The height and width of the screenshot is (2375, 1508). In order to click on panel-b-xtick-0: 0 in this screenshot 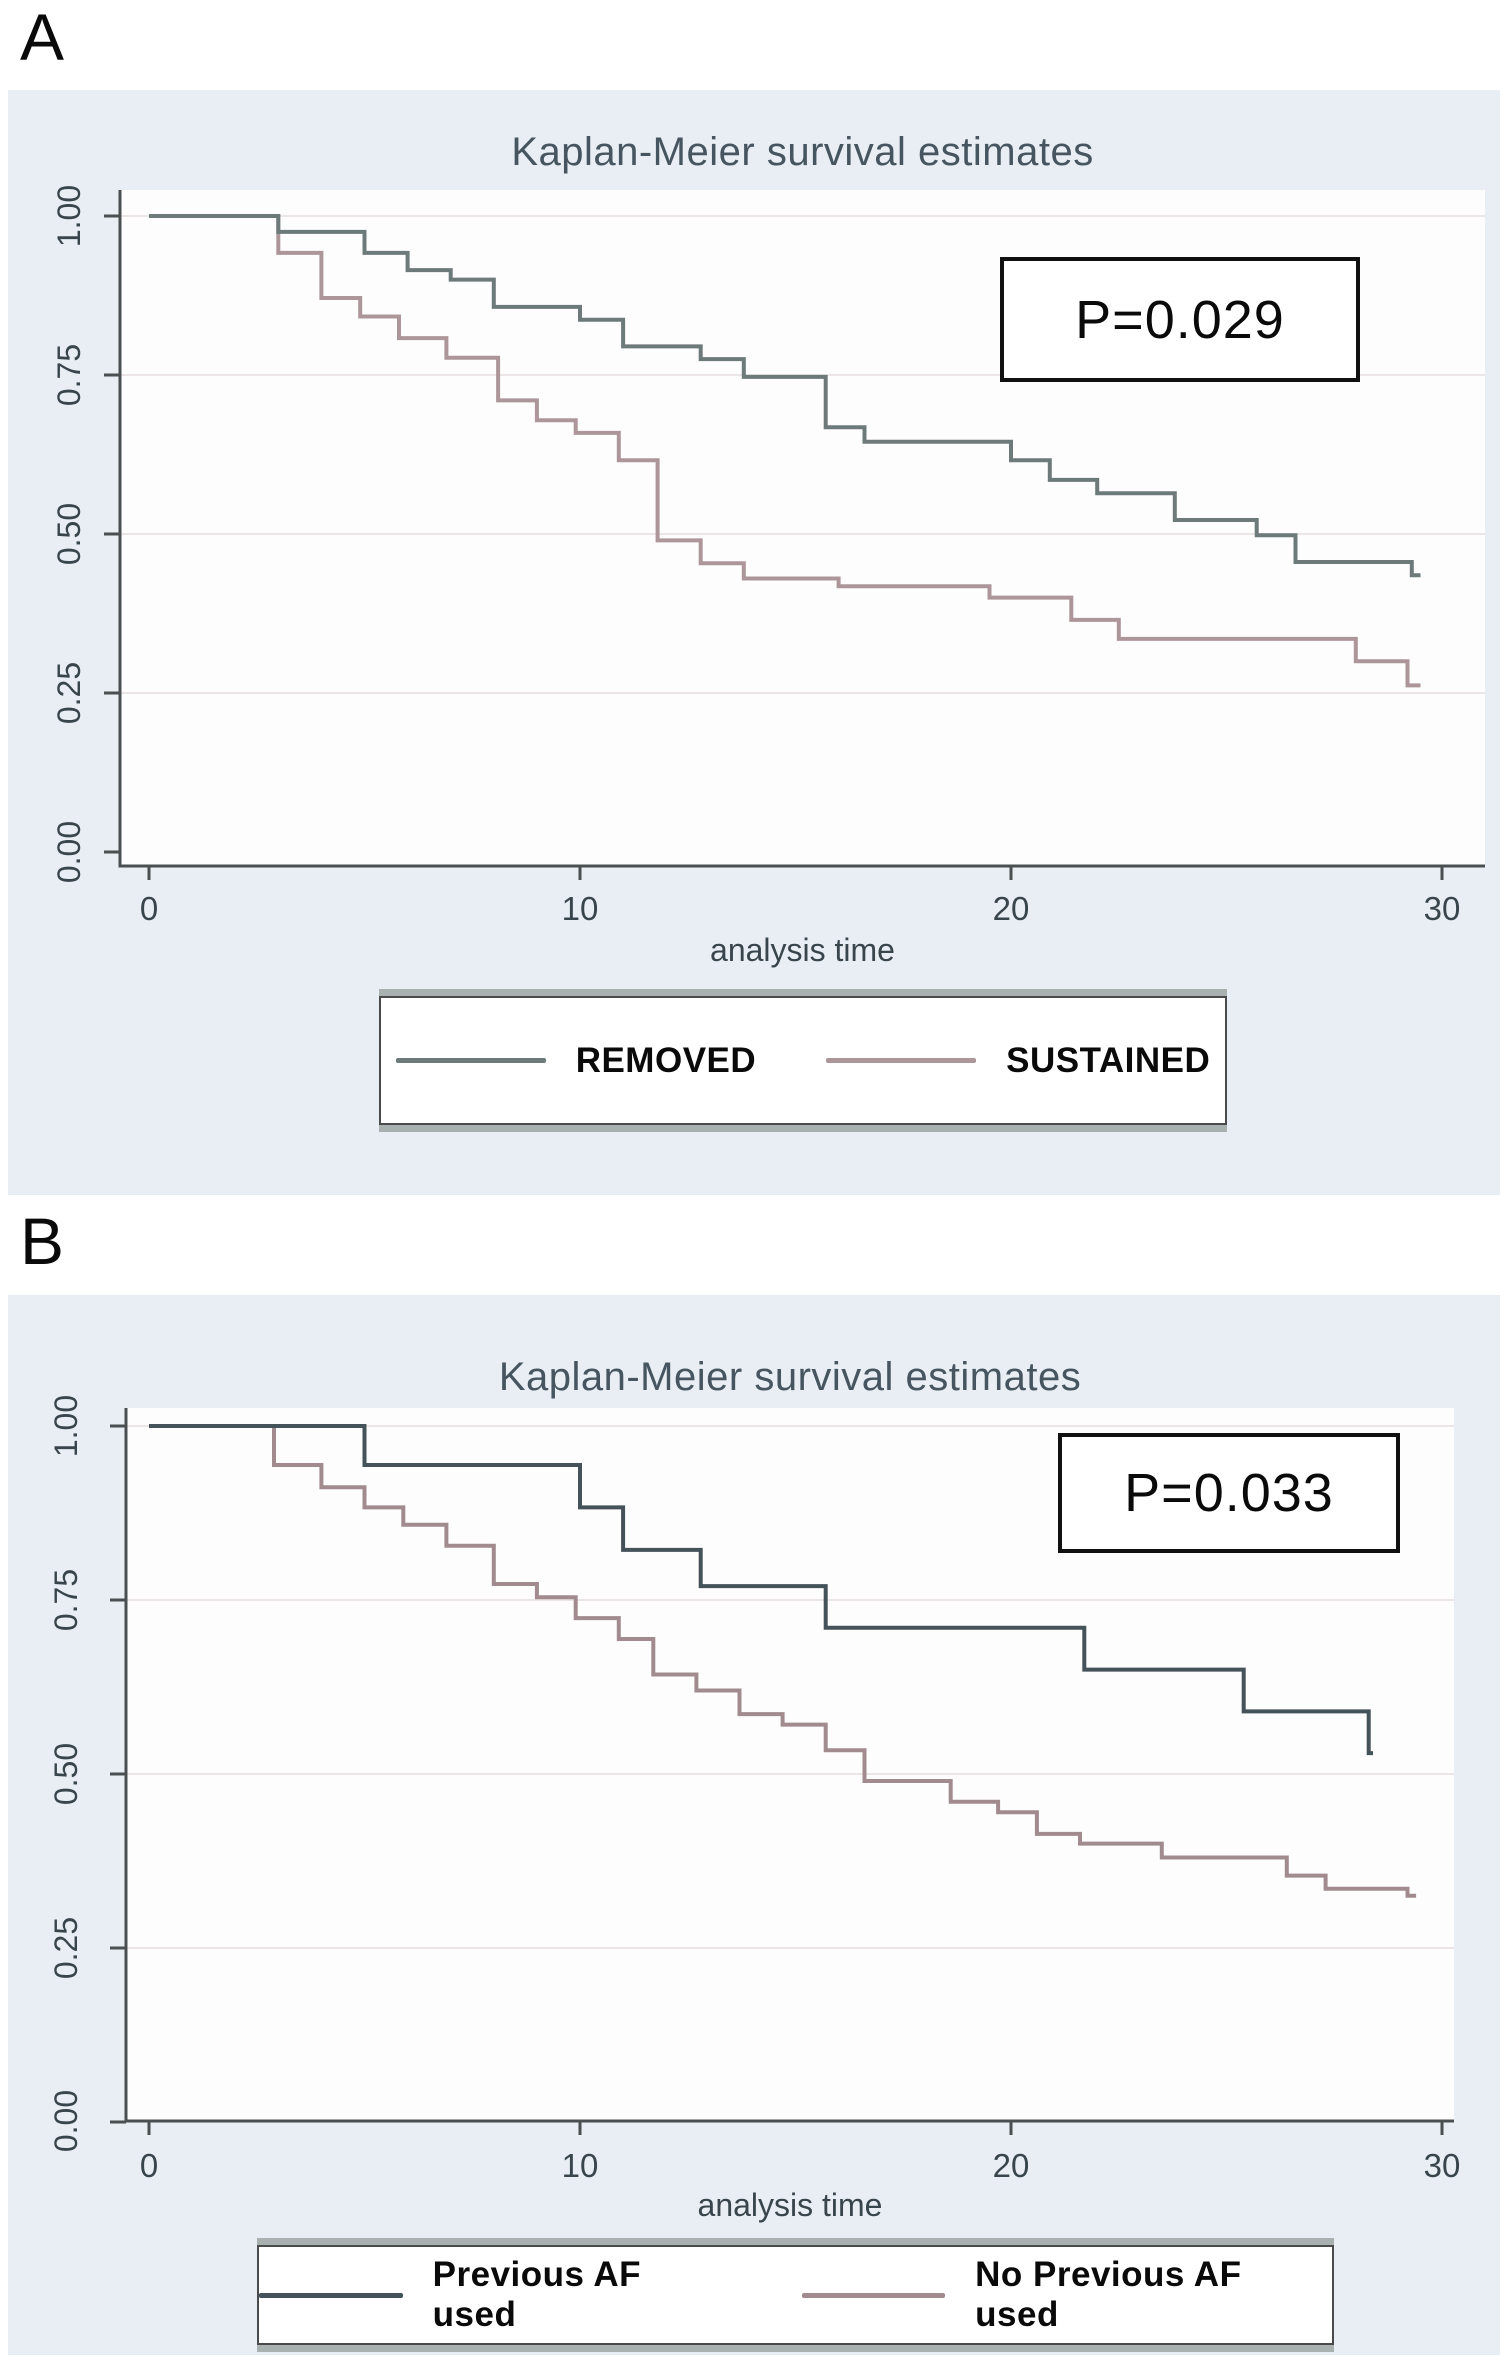, I will do `click(149, 2165)`.